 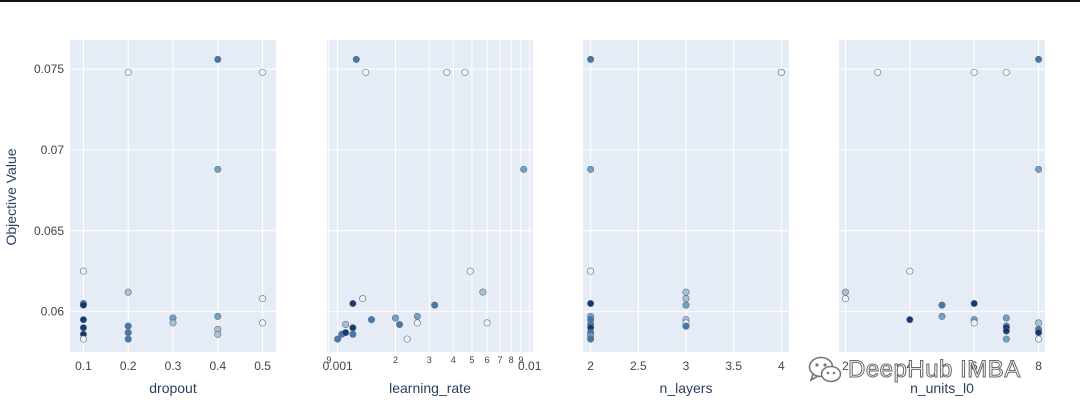 I want to click on y-tick-label: 0.075, so click(x=49, y=69).